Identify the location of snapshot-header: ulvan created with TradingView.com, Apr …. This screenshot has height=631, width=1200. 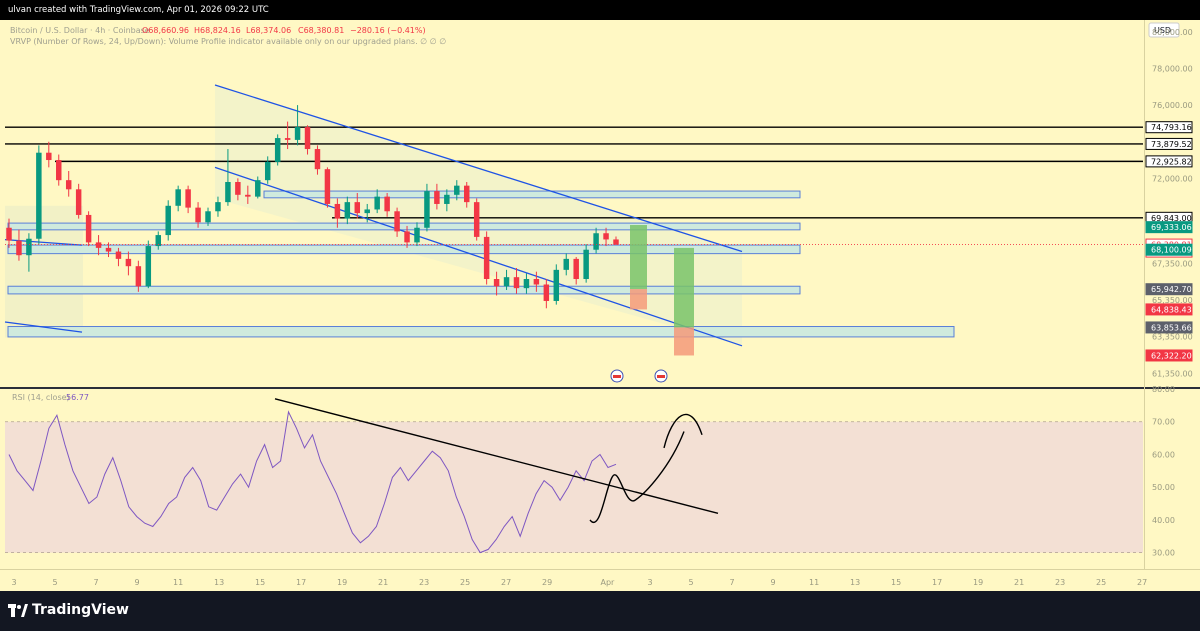
(600, 10).